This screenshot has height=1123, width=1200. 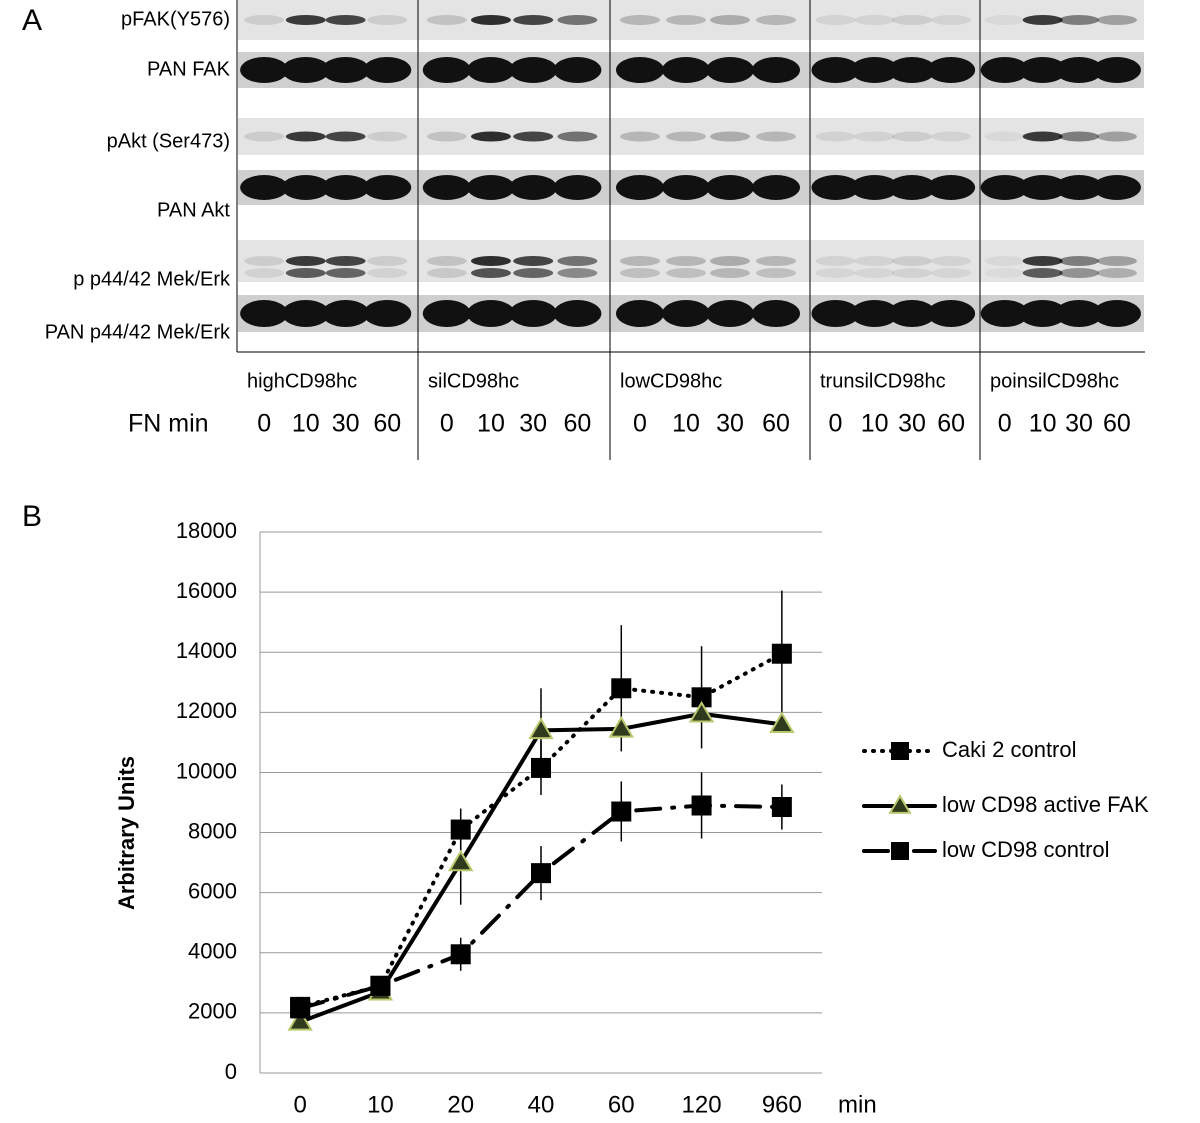 I want to click on x-tick-label: 60, so click(x=621, y=1104).